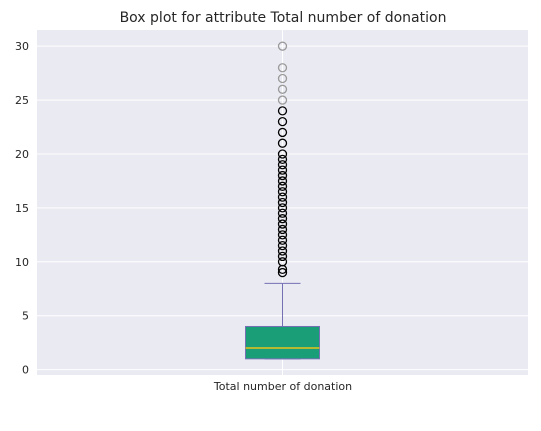 The width and height of the screenshot is (541, 431). I want to click on y-tick-labels: 0 5 10 15 20 25 30, so click(22, 208).